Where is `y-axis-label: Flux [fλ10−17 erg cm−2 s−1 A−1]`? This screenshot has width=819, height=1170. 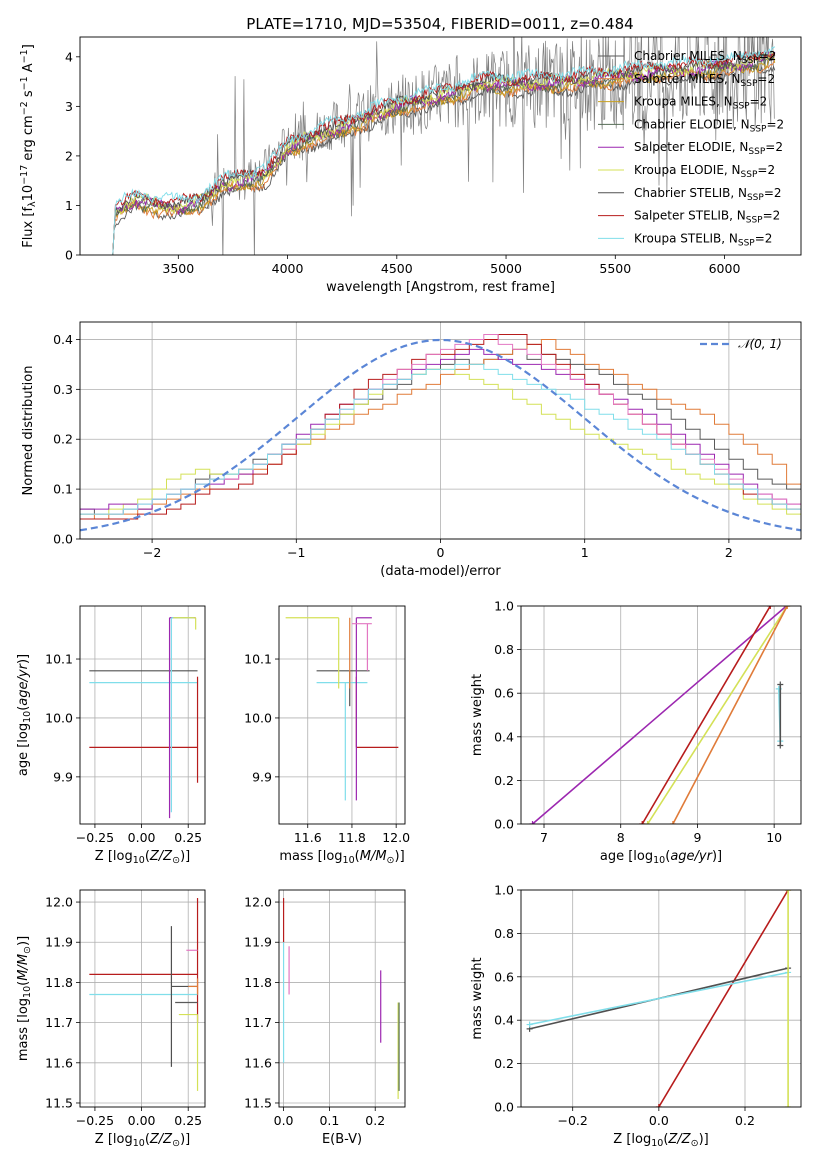 y-axis-label: Flux [fλ10−17 erg cm−2 s−1 A−1] is located at coordinates (28, 146).